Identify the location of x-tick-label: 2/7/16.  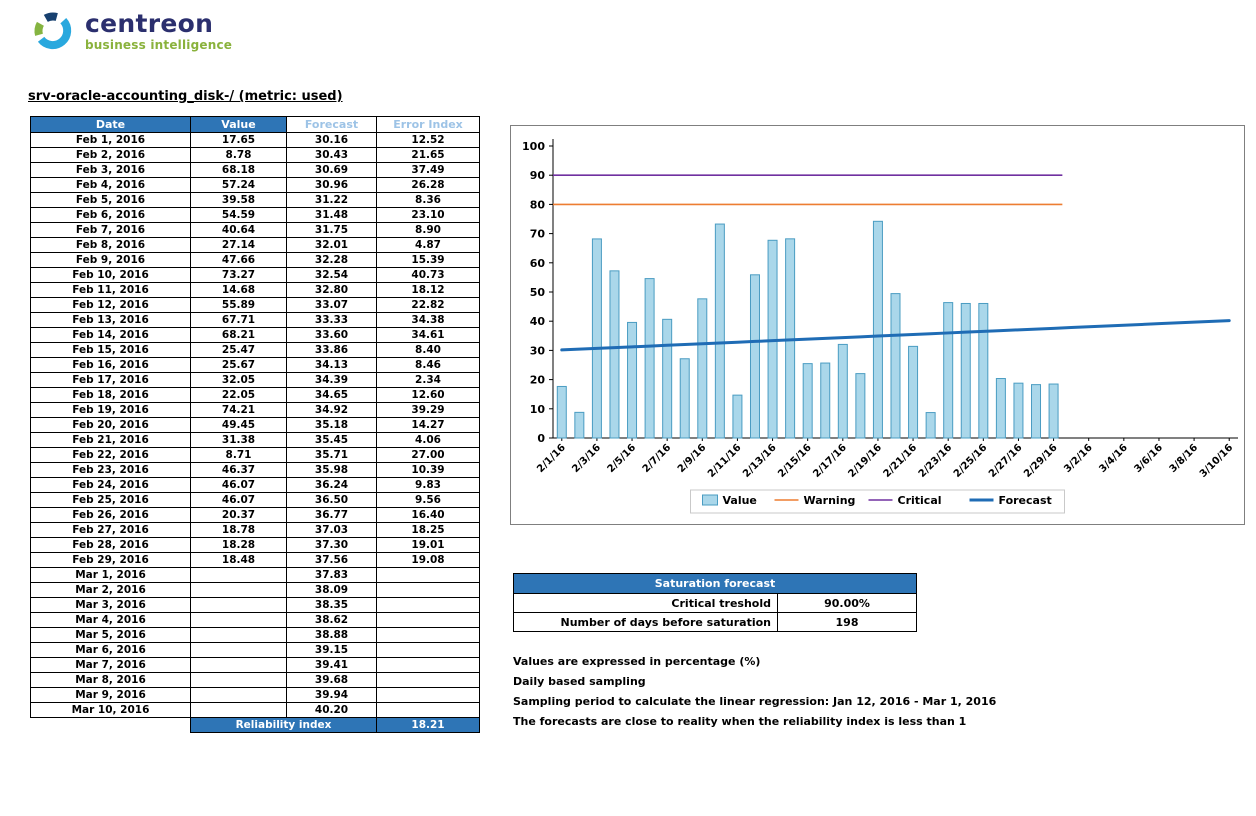
(657, 458).